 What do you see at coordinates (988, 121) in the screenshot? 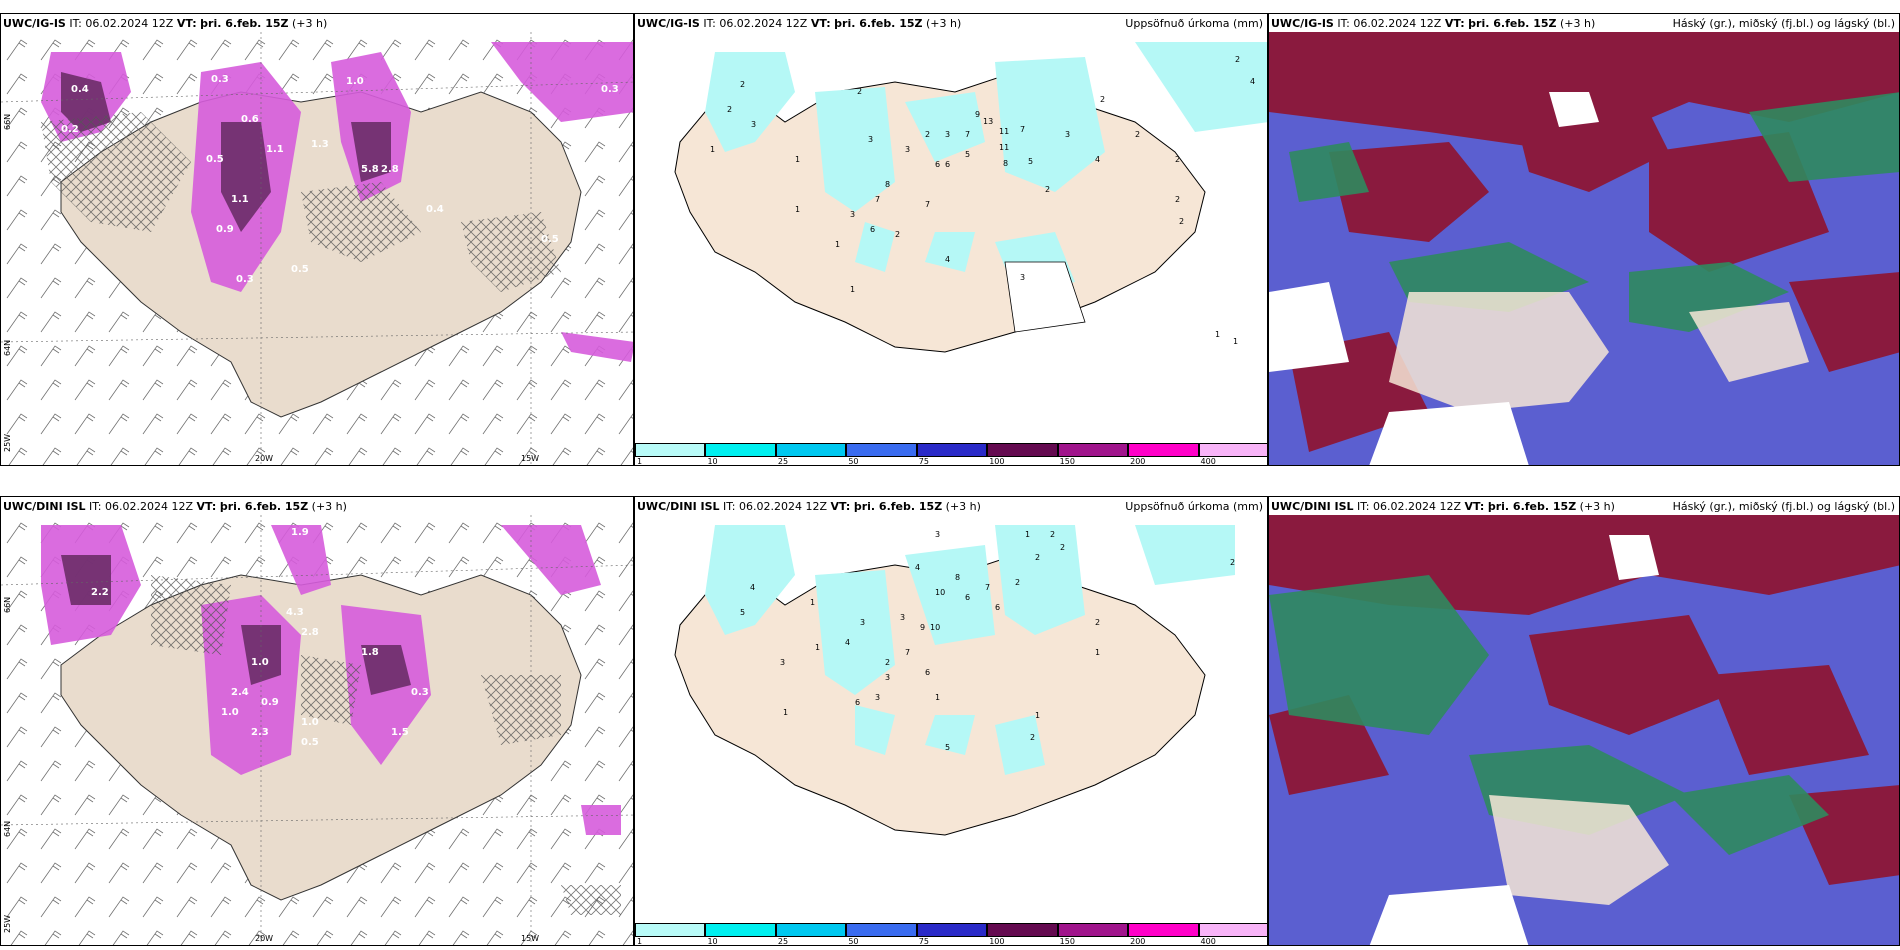
I see `precip-label: 13` at bounding box center [988, 121].